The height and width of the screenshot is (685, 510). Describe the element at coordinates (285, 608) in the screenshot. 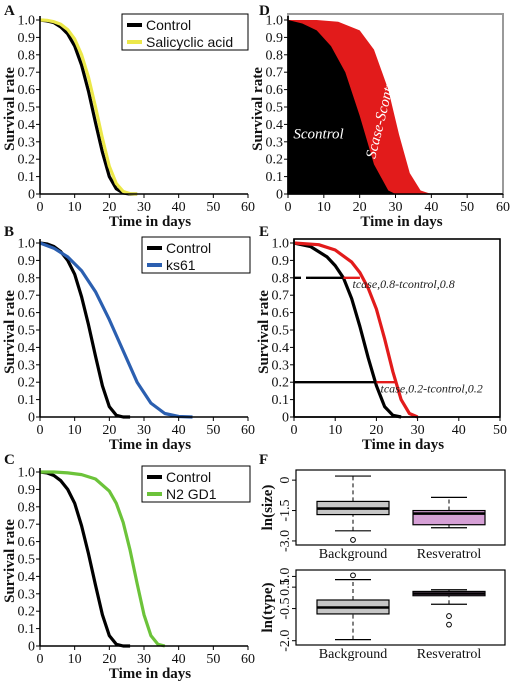

I see `y-tick-label: -0.5` at that location.